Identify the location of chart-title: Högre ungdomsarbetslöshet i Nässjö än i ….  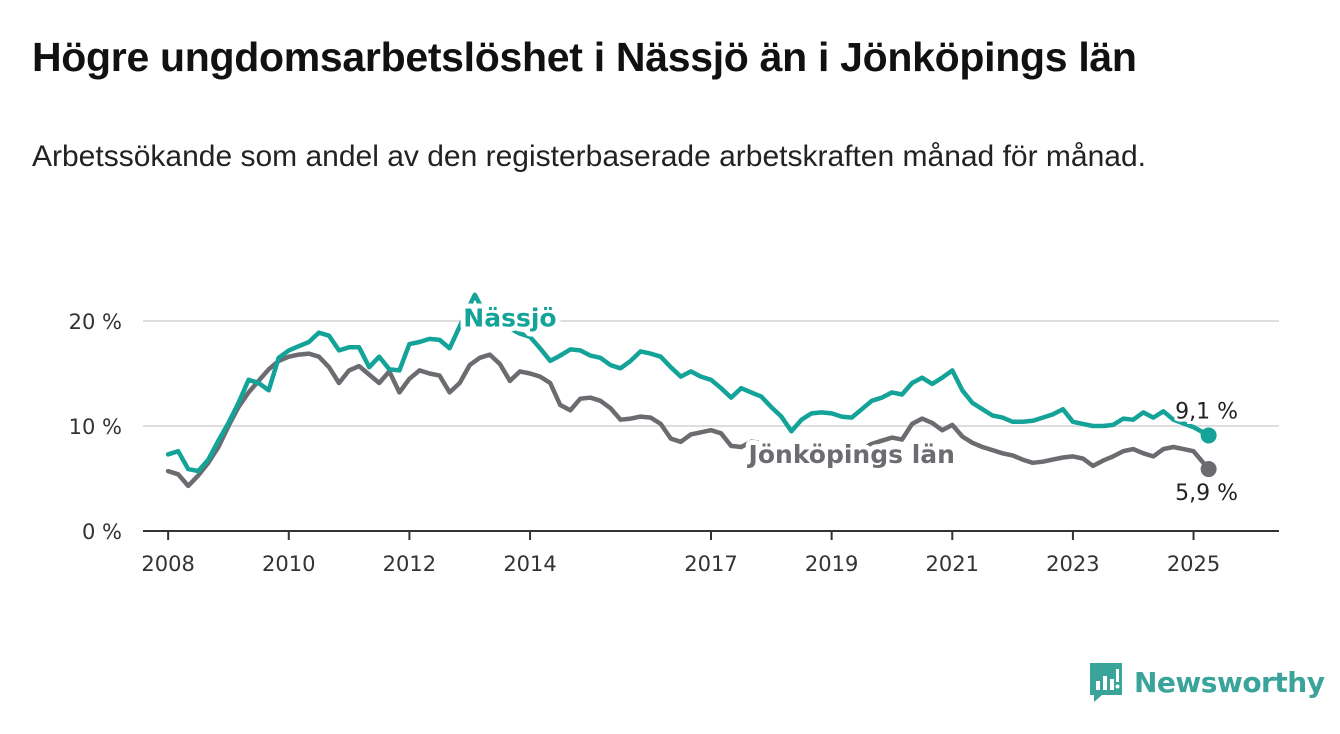
(584, 57).